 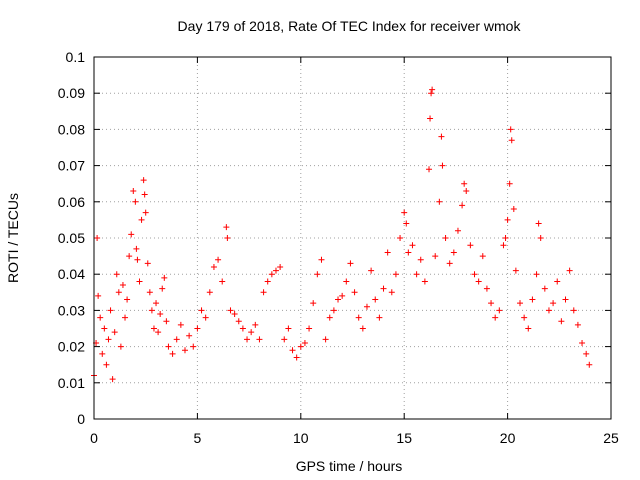 I want to click on y-axis-label: ROTI / TECUs, so click(x=13, y=238).